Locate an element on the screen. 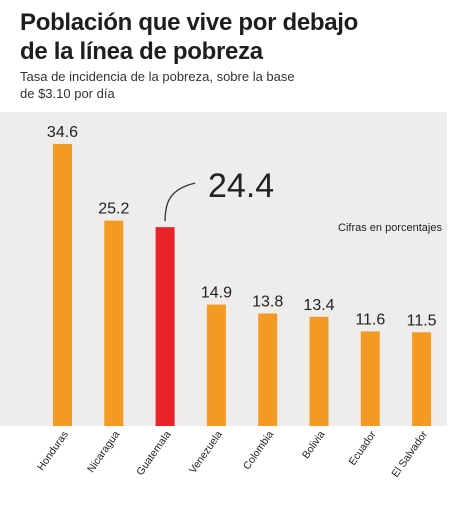 The width and height of the screenshot is (474, 506). callout-line is located at coordinates (180, 202).